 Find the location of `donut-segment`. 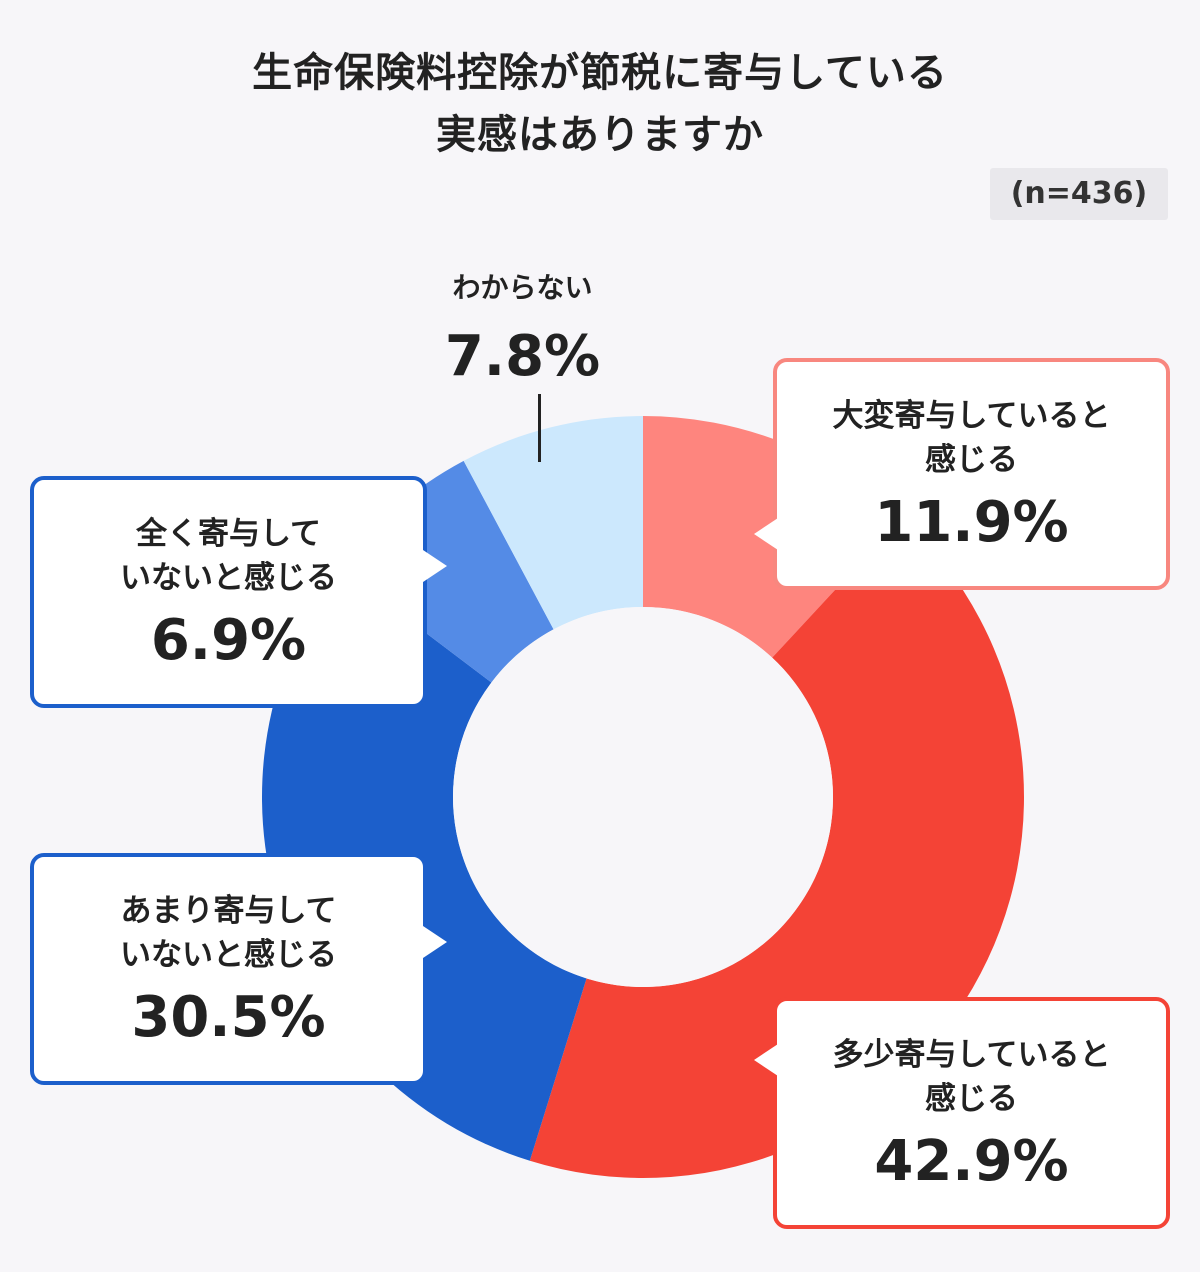

donut-segment is located at coordinates (553, 523).